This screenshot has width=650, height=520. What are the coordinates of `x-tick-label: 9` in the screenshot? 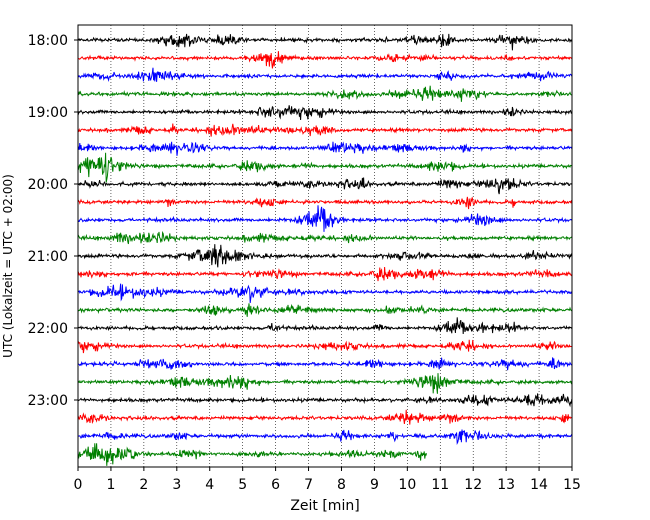 It's located at (374, 485).